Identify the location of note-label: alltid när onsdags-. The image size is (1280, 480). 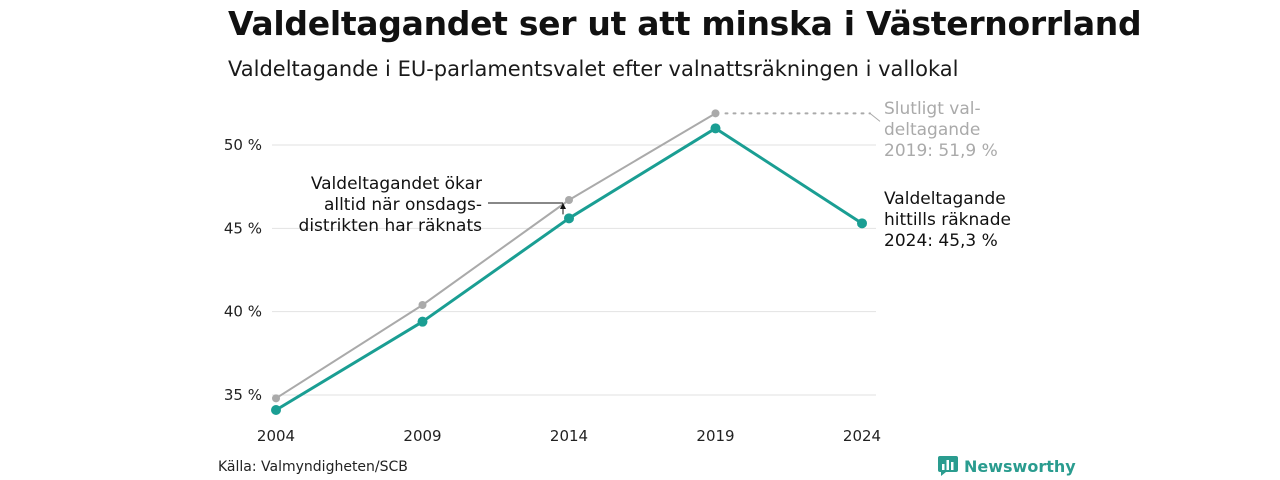
(403, 205).